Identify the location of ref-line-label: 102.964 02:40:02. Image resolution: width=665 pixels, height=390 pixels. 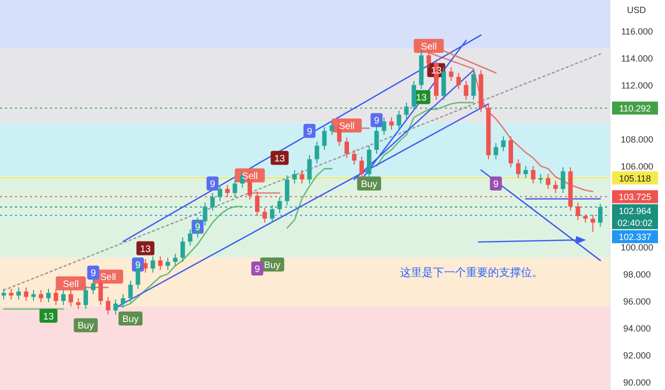
(635, 217).